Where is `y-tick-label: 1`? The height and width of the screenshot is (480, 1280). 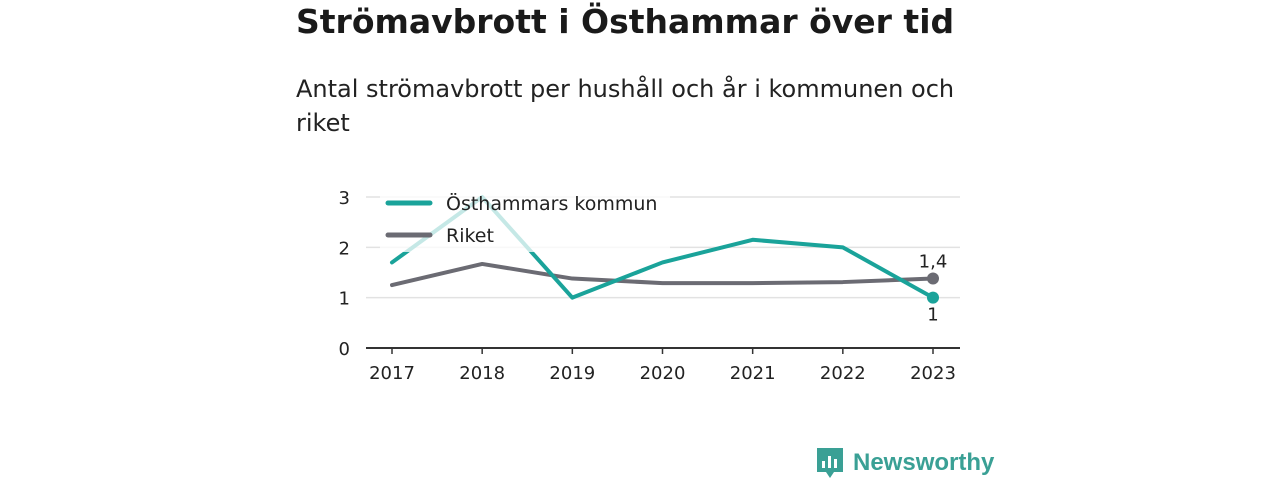 y-tick-label: 1 is located at coordinates (344, 299).